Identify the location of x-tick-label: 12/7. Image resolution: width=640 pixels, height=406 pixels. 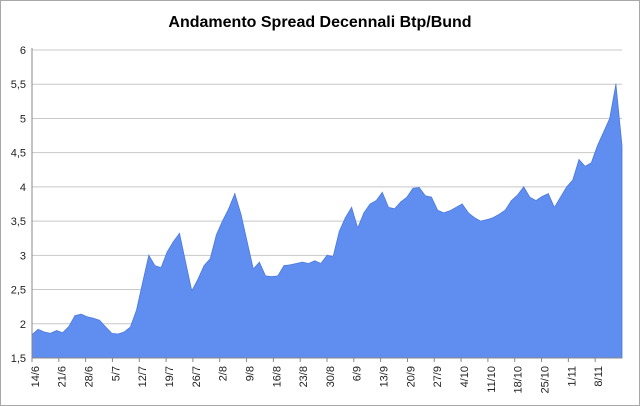
(143, 376).